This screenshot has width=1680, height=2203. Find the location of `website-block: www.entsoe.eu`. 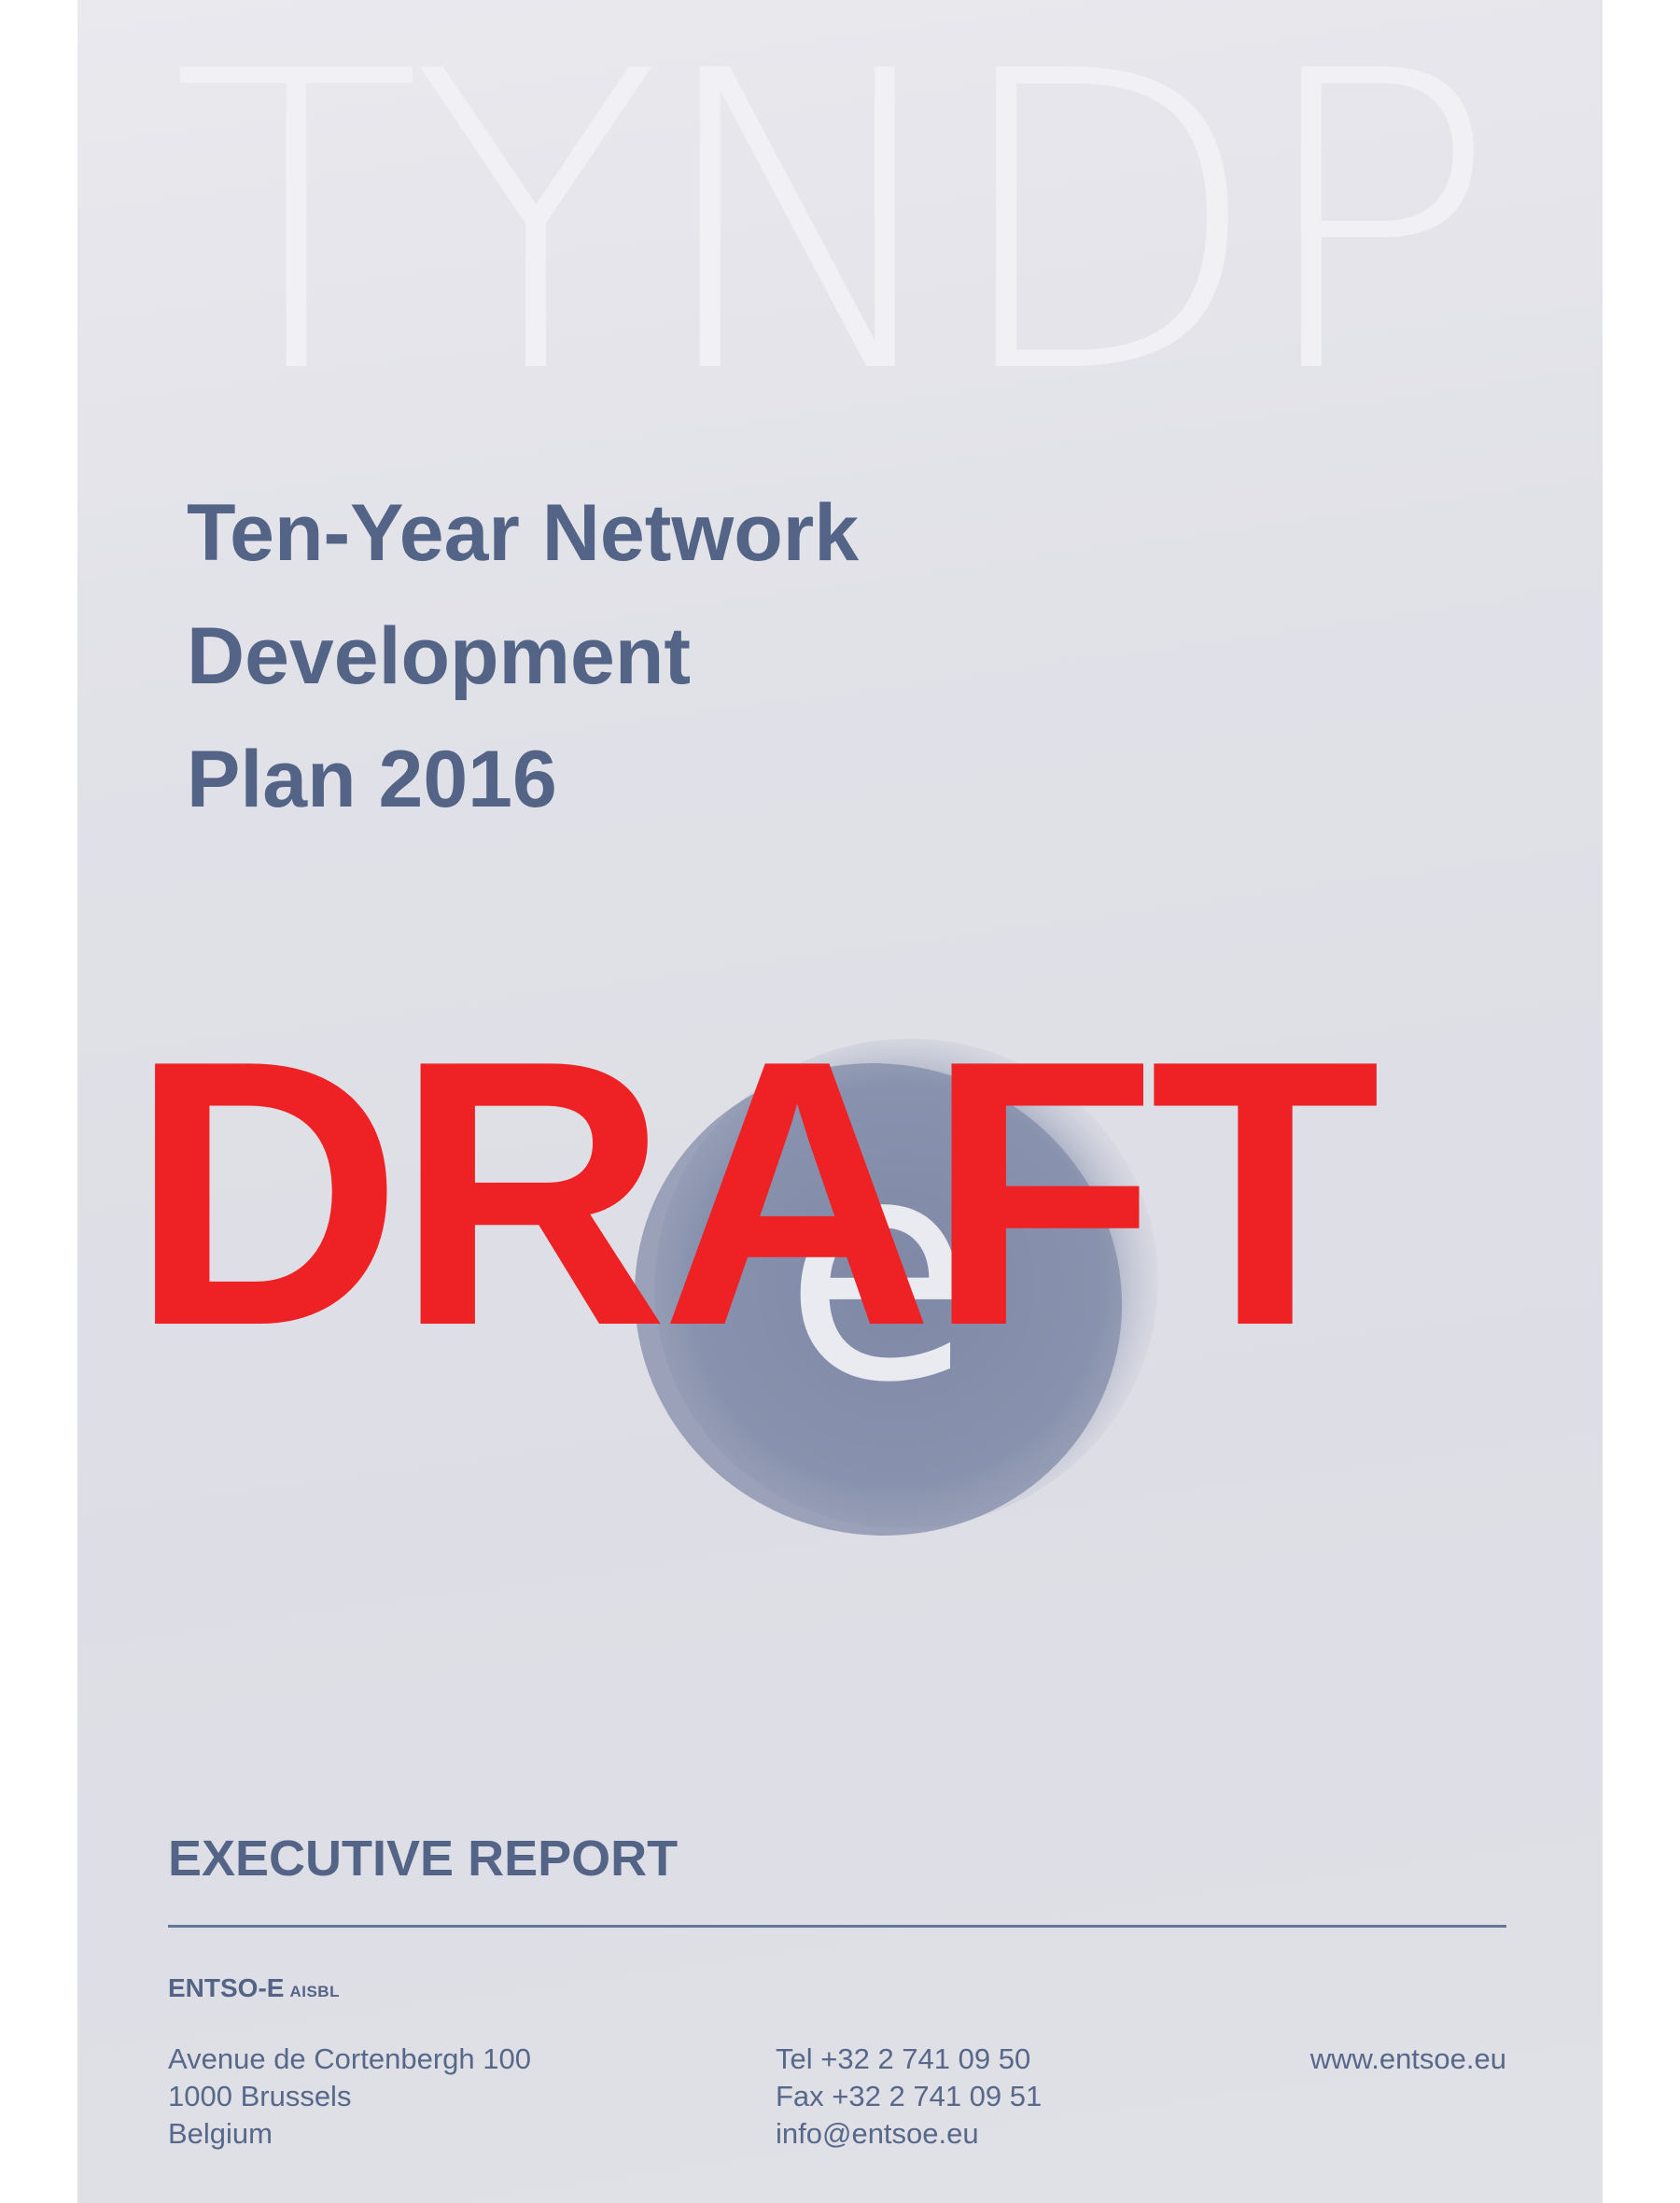

website-block: www.entsoe.eu is located at coordinates (1406, 2059).